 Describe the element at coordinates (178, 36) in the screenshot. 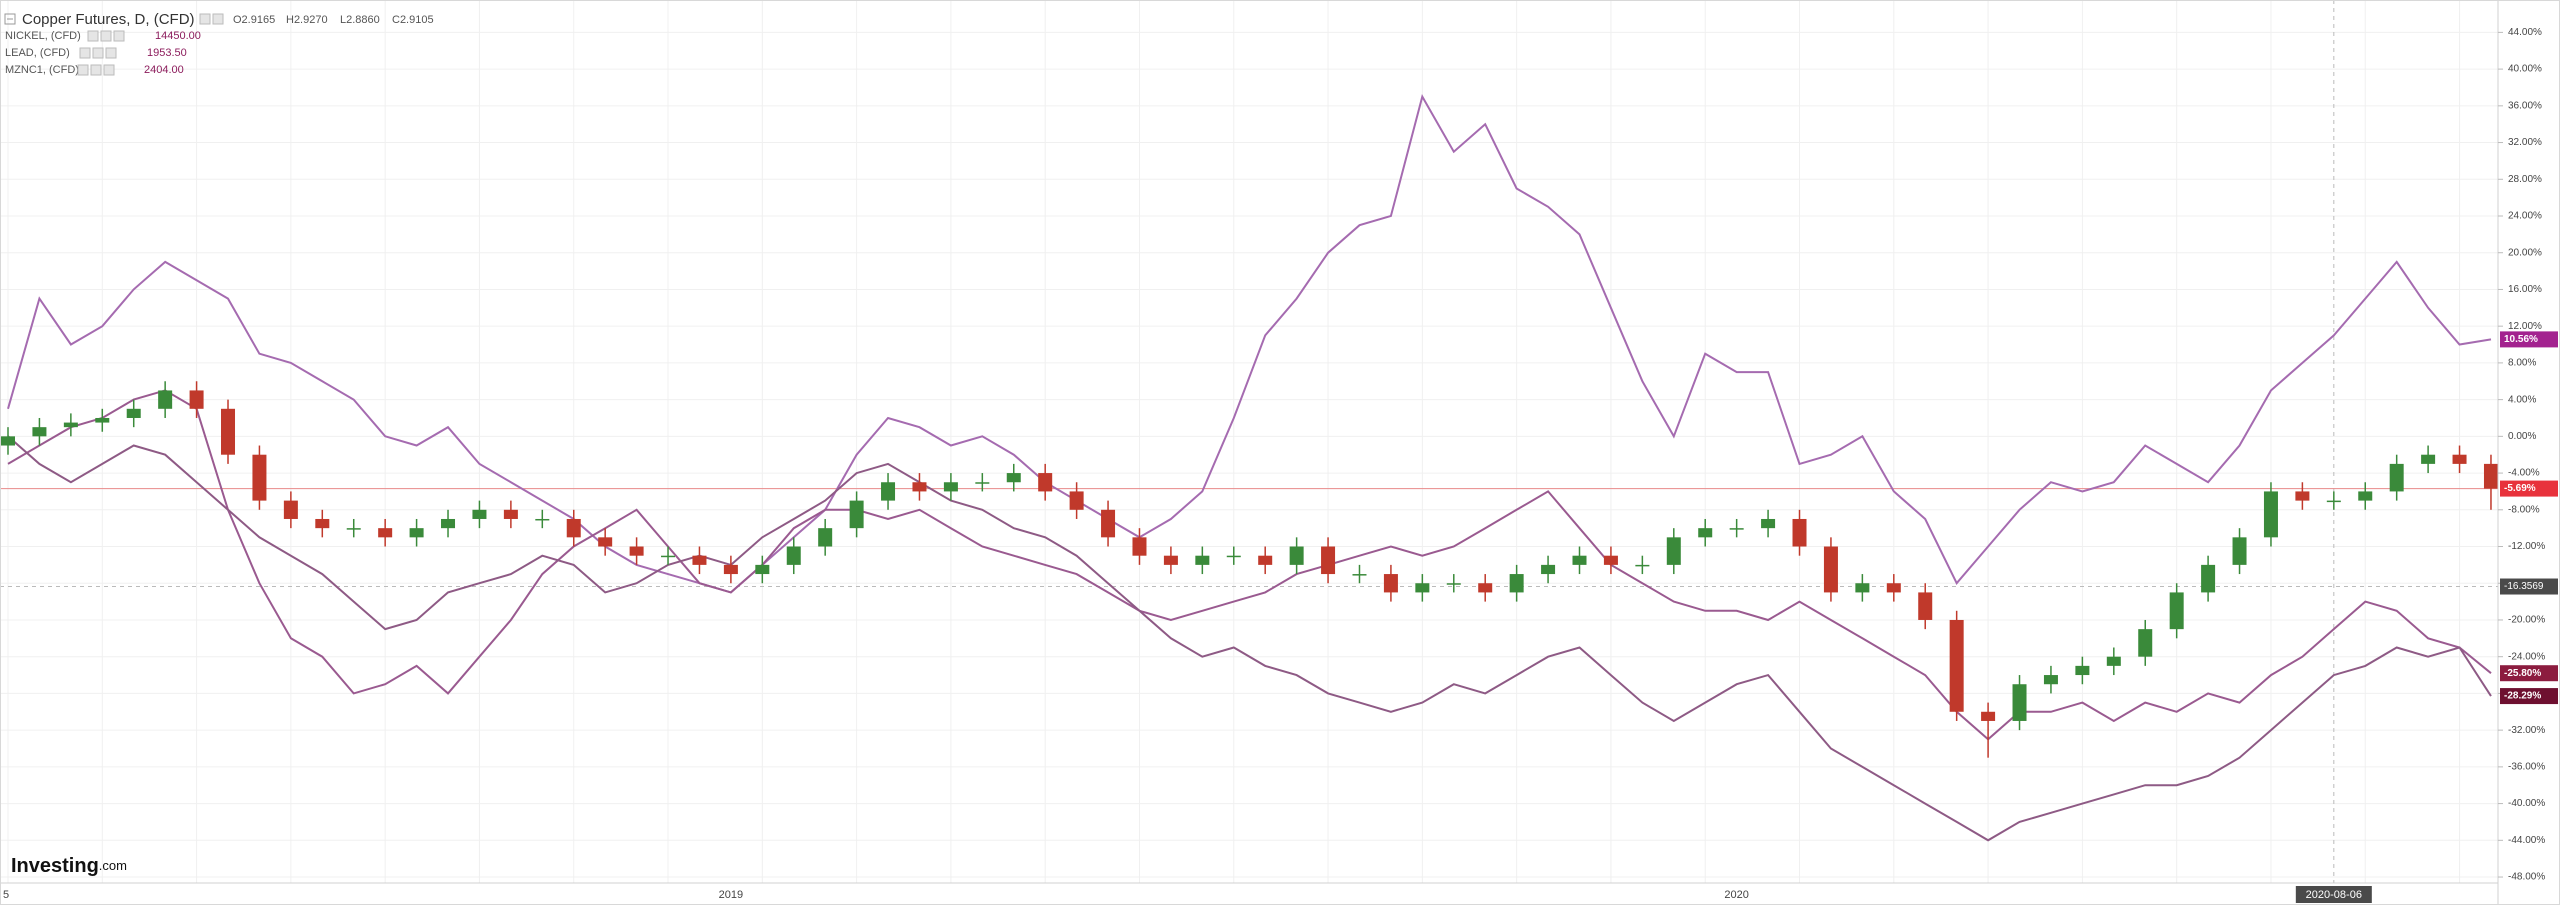

I see `legend-price: 14450.00` at that location.